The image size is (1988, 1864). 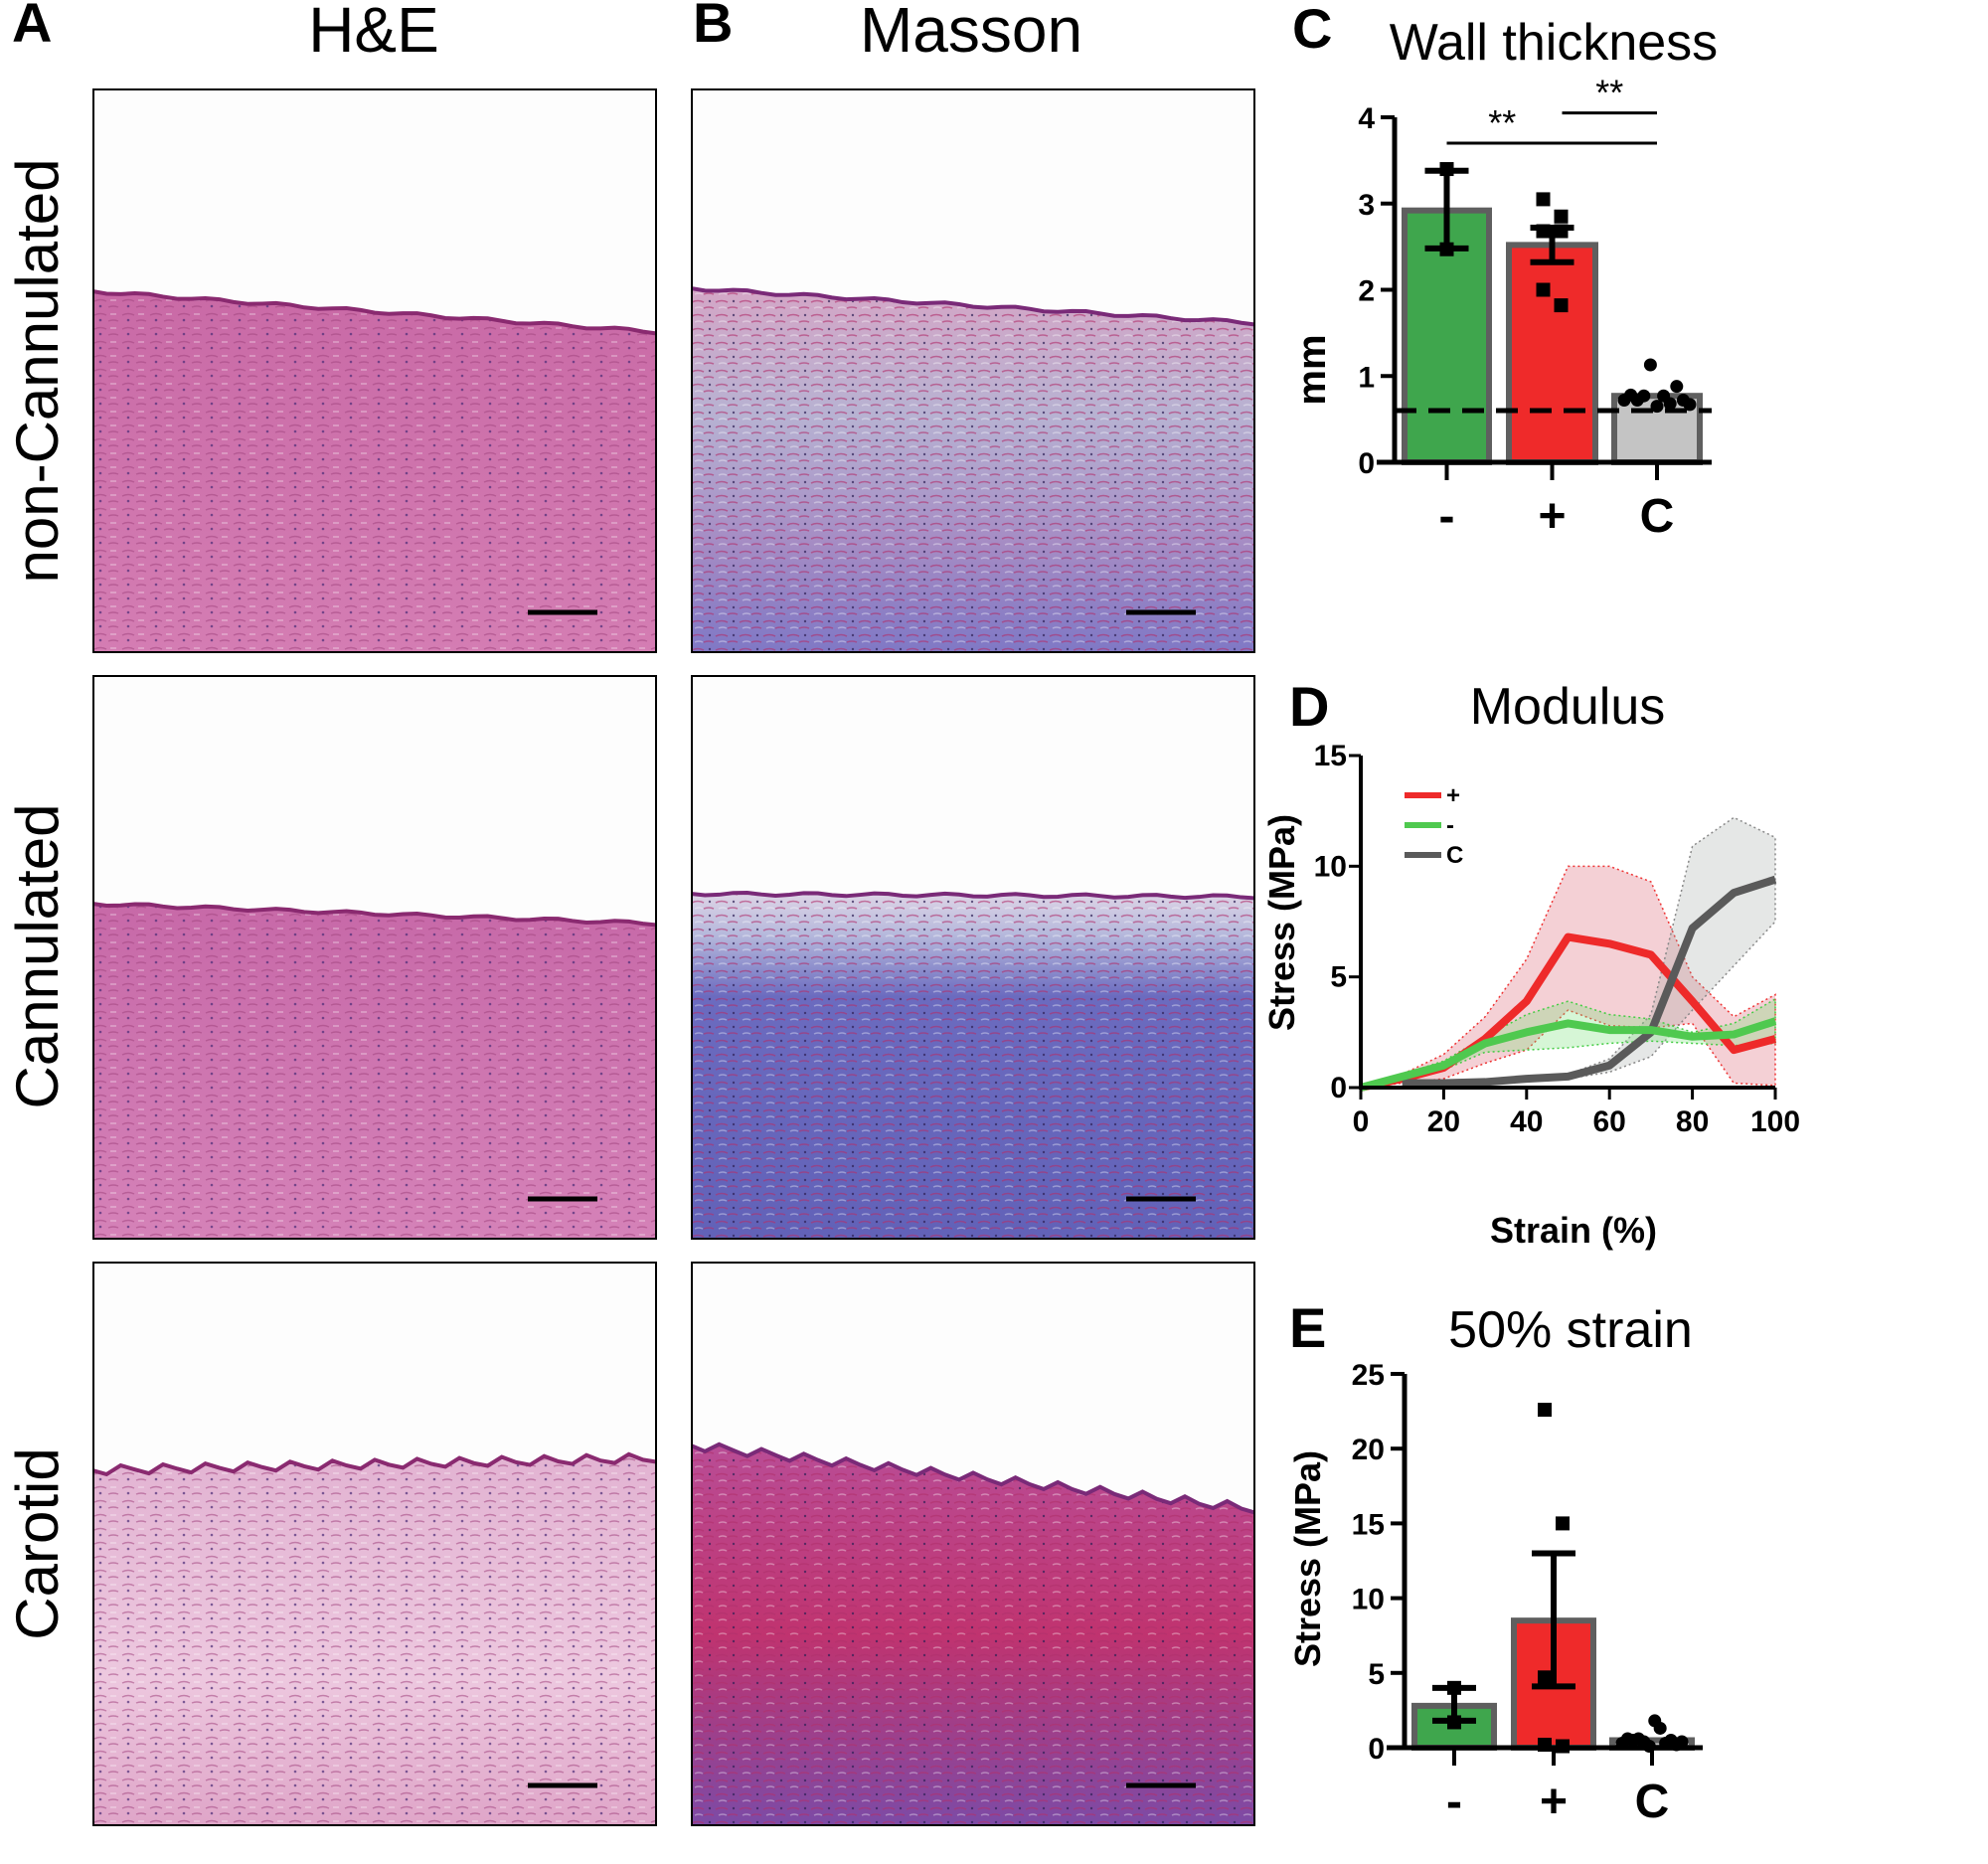 What do you see at coordinates (1527, 1594) in the screenshot?
I see `chart-50-strain: 0 5 10 15 20 25 - + C` at bounding box center [1527, 1594].